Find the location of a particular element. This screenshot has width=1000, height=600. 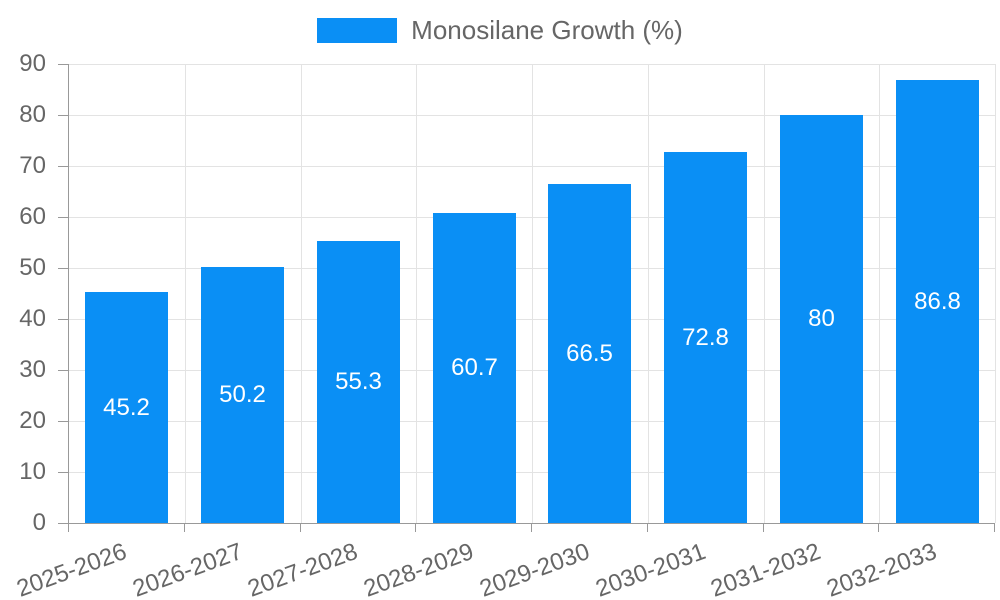

legend: Monosilane Growth (%) is located at coordinates (500, 30).